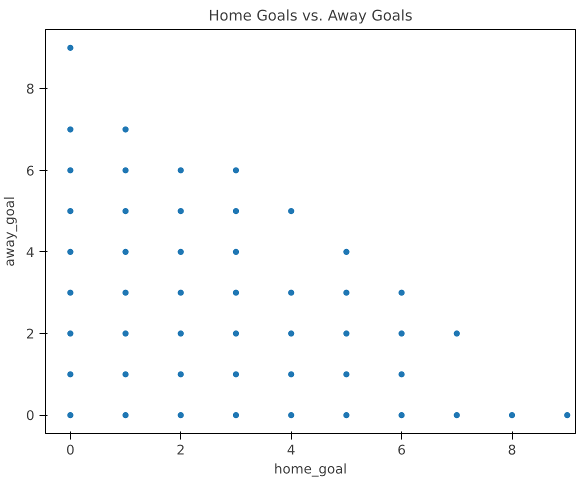 This screenshot has width=579, height=480. I want to click on x-tick-label: 4, so click(291, 451).